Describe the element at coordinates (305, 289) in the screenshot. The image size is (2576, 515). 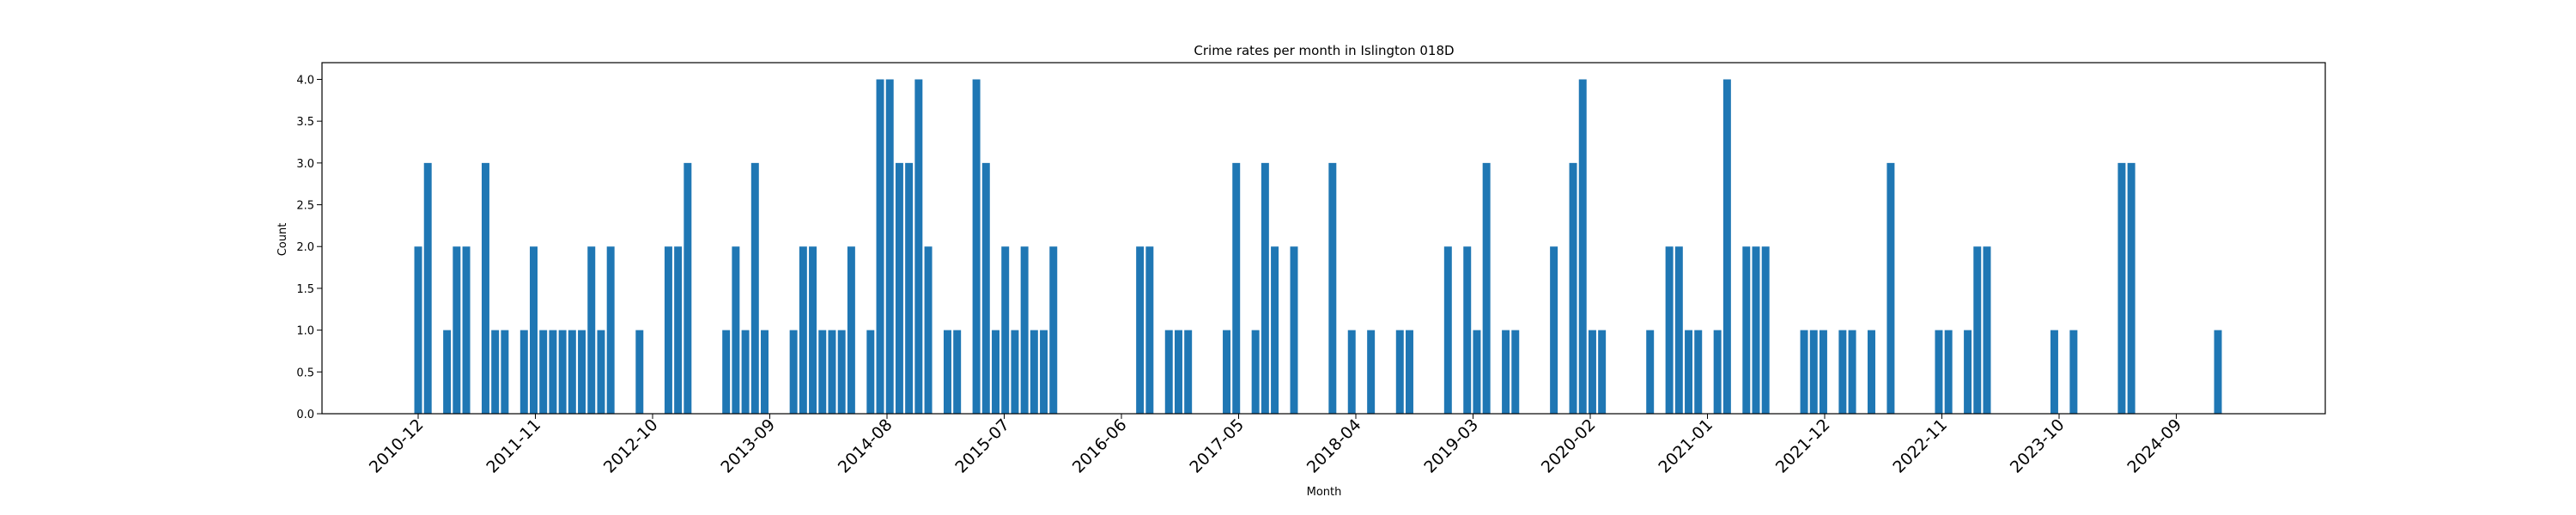
I see `y-tick-label: 1.5` at that location.